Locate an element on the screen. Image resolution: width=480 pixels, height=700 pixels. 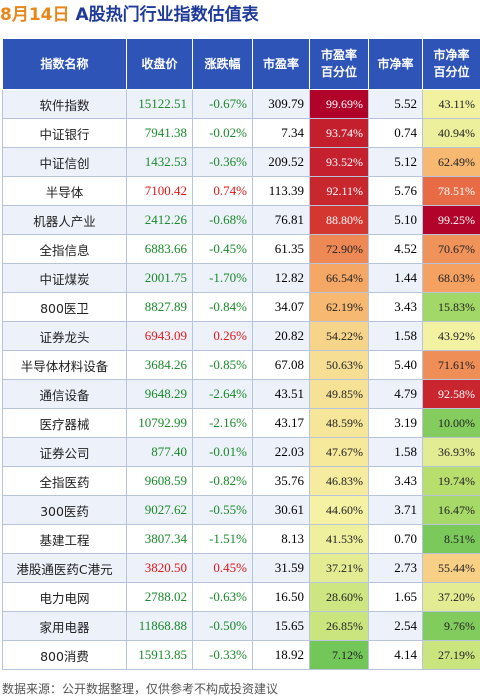
title-date: 8月14日 is located at coordinates (35, 15).